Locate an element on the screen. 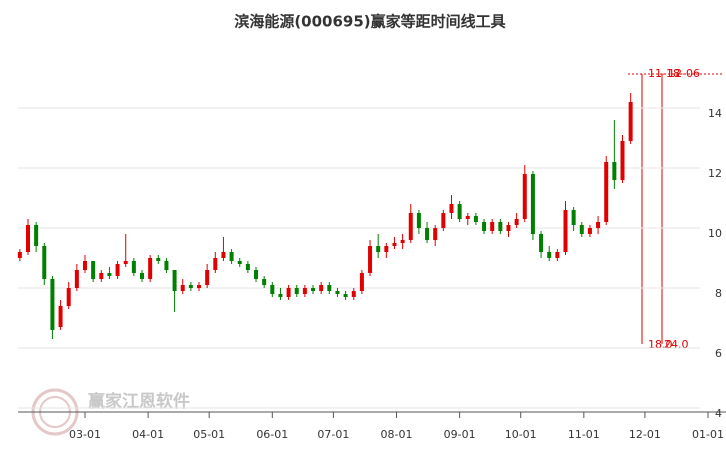 The width and height of the screenshot is (726, 450). x-tick-label: 10-01 is located at coordinates (521, 434).